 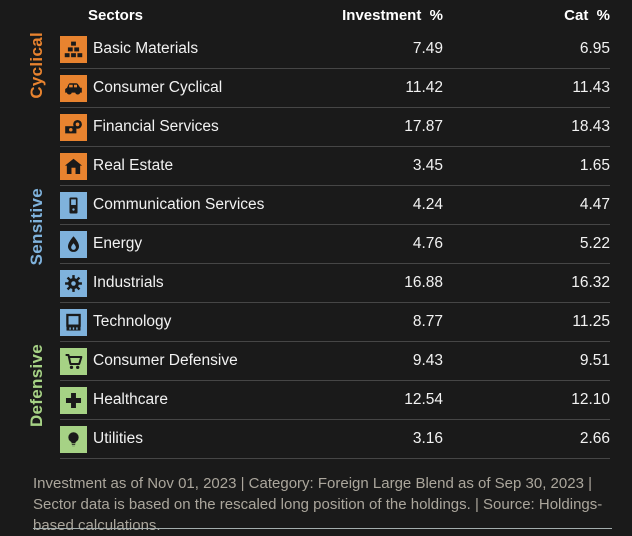 What do you see at coordinates (335, 439) in the screenshot?
I see `table-row: Utilities 3.16 2.66` at bounding box center [335, 439].